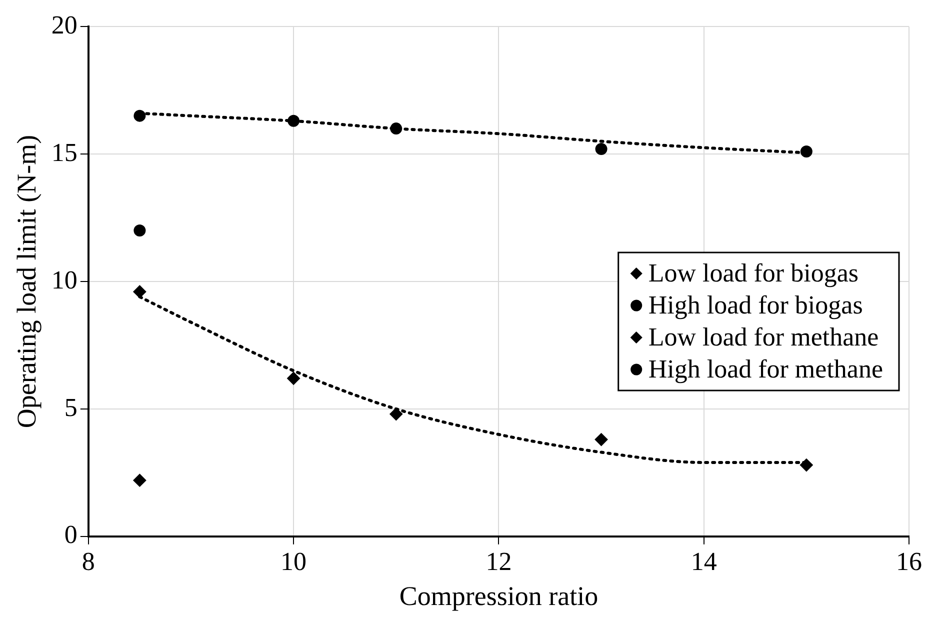  Describe the element at coordinates (499, 561) in the screenshot. I see `x-tick-label: 12` at that location.